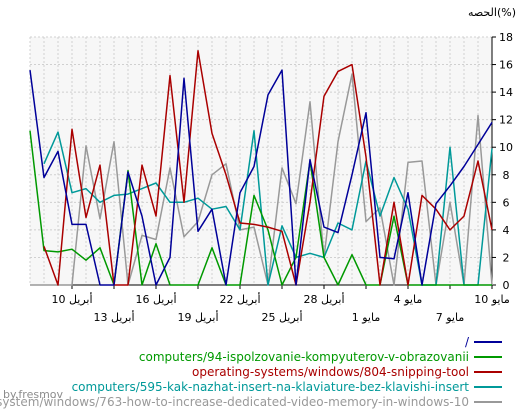  Describe the element at coordinates (506, 257) in the screenshot. I see `y-tick-label: 2` at that location.